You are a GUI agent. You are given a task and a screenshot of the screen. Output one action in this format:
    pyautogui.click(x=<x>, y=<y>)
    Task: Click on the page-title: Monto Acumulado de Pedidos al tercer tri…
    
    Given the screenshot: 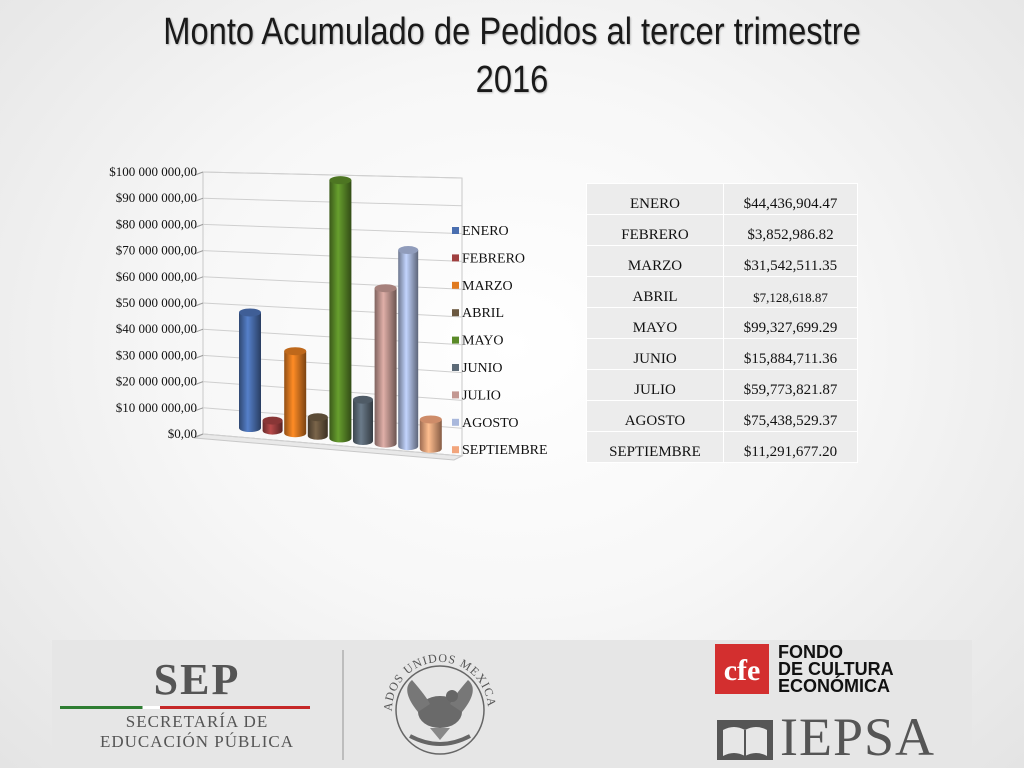 What is the action you would take?
    pyautogui.click(x=512, y=56)
    